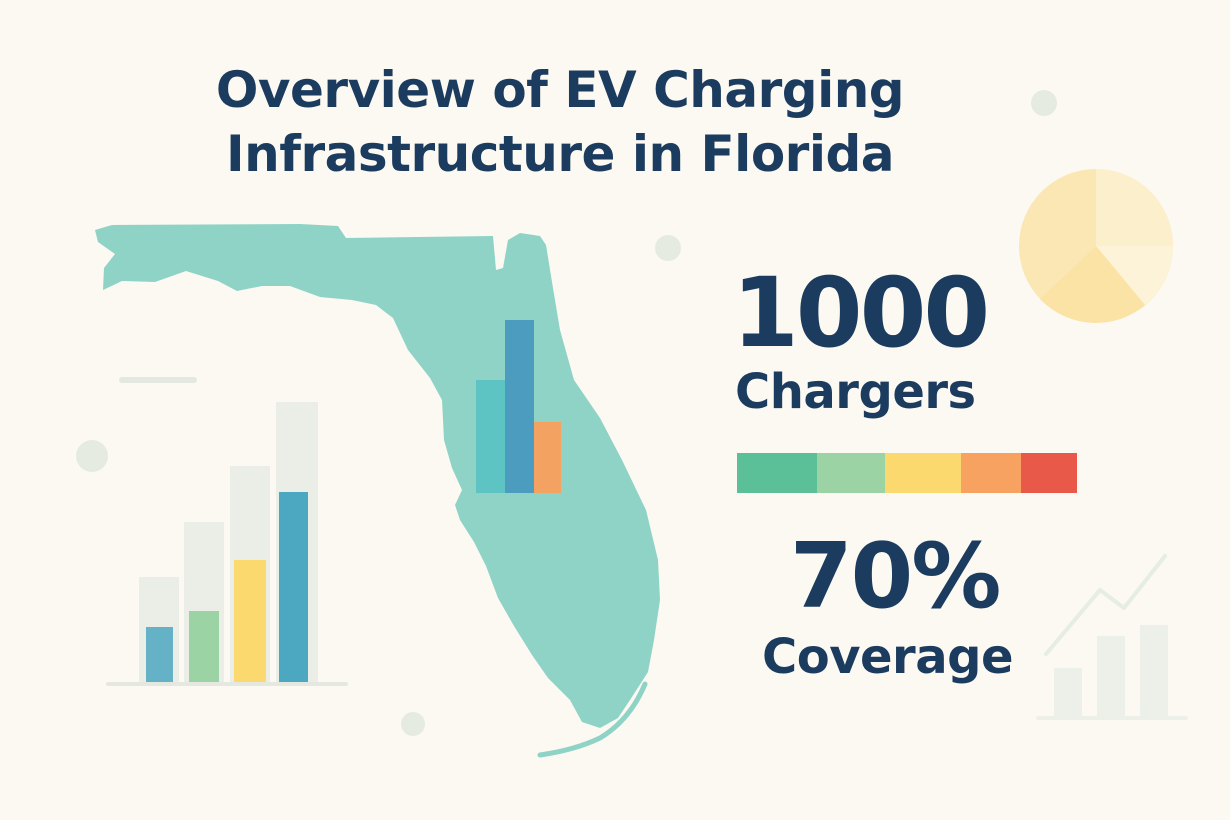 The height and width of the screenshot is (820, 1230). What do you see at coordinates (895, 576) in the screenshot?
I see `coverage-percent: 70%` at bounding box center [895, 576].